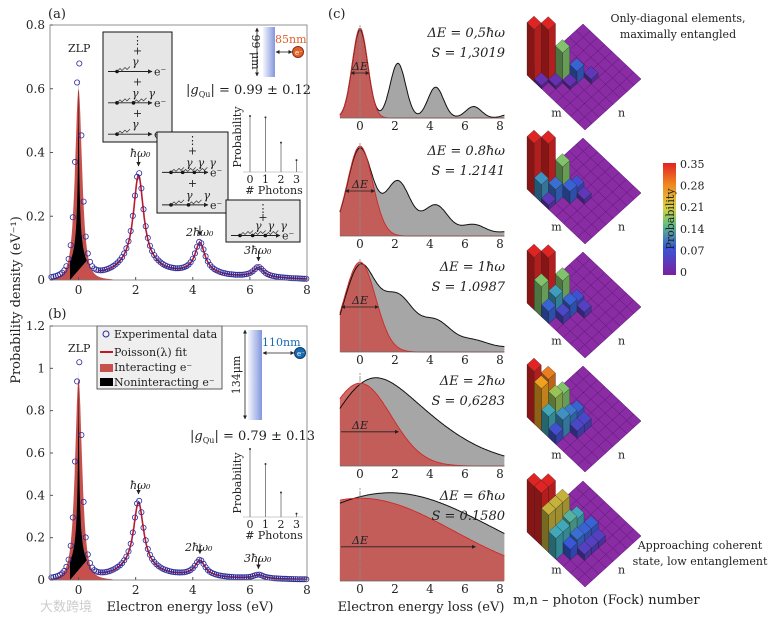  I want to click on photon-tick-label: 2, so click(281, 179).